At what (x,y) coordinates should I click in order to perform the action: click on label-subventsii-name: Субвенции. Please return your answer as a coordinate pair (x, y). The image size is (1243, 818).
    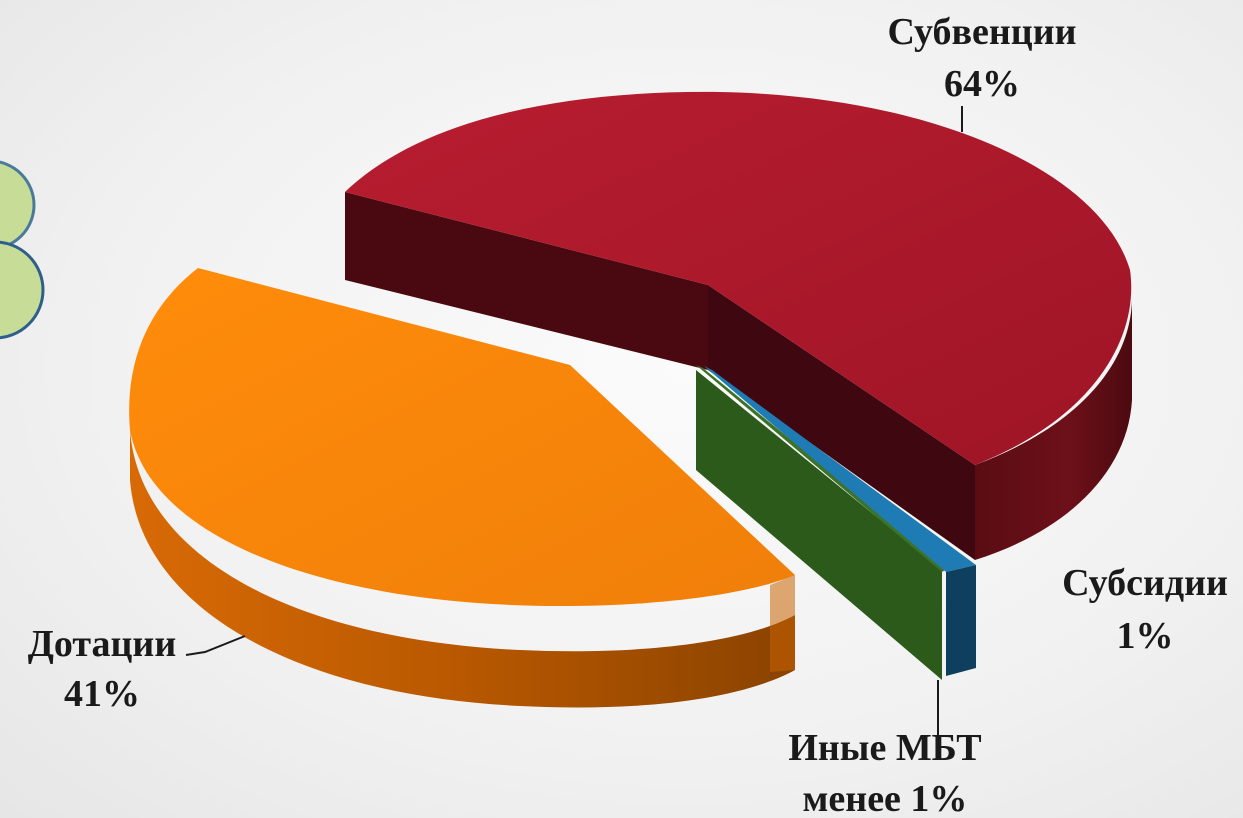
    Looking at the image, I should click on (982, 32).